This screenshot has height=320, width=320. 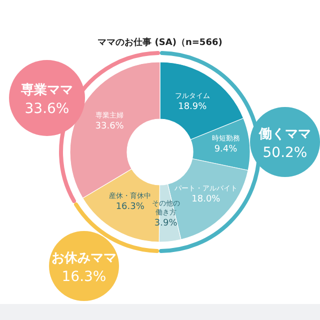 I want to click on text: 専業ママ, so click(x=46, y=90).